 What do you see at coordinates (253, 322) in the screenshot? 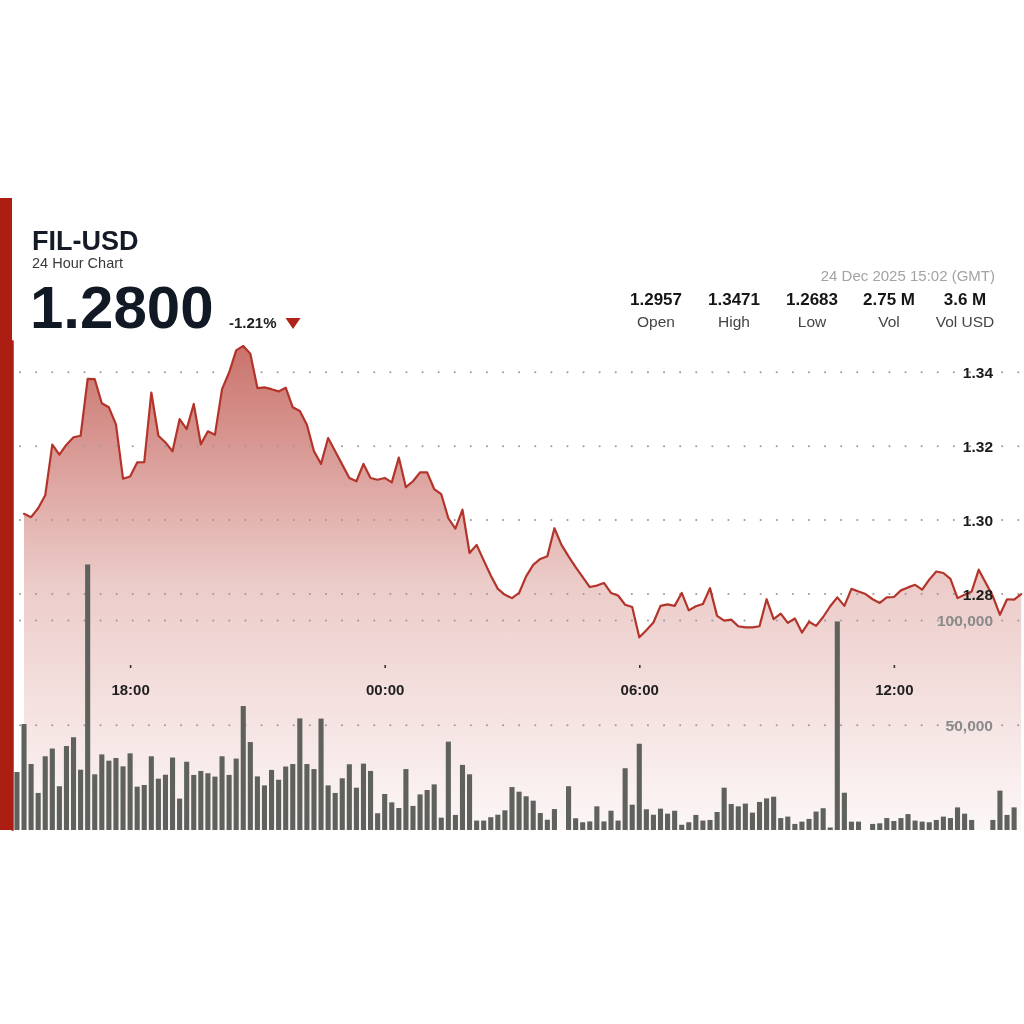
I see `text: -1.21%` at bounding box center [253, 322].